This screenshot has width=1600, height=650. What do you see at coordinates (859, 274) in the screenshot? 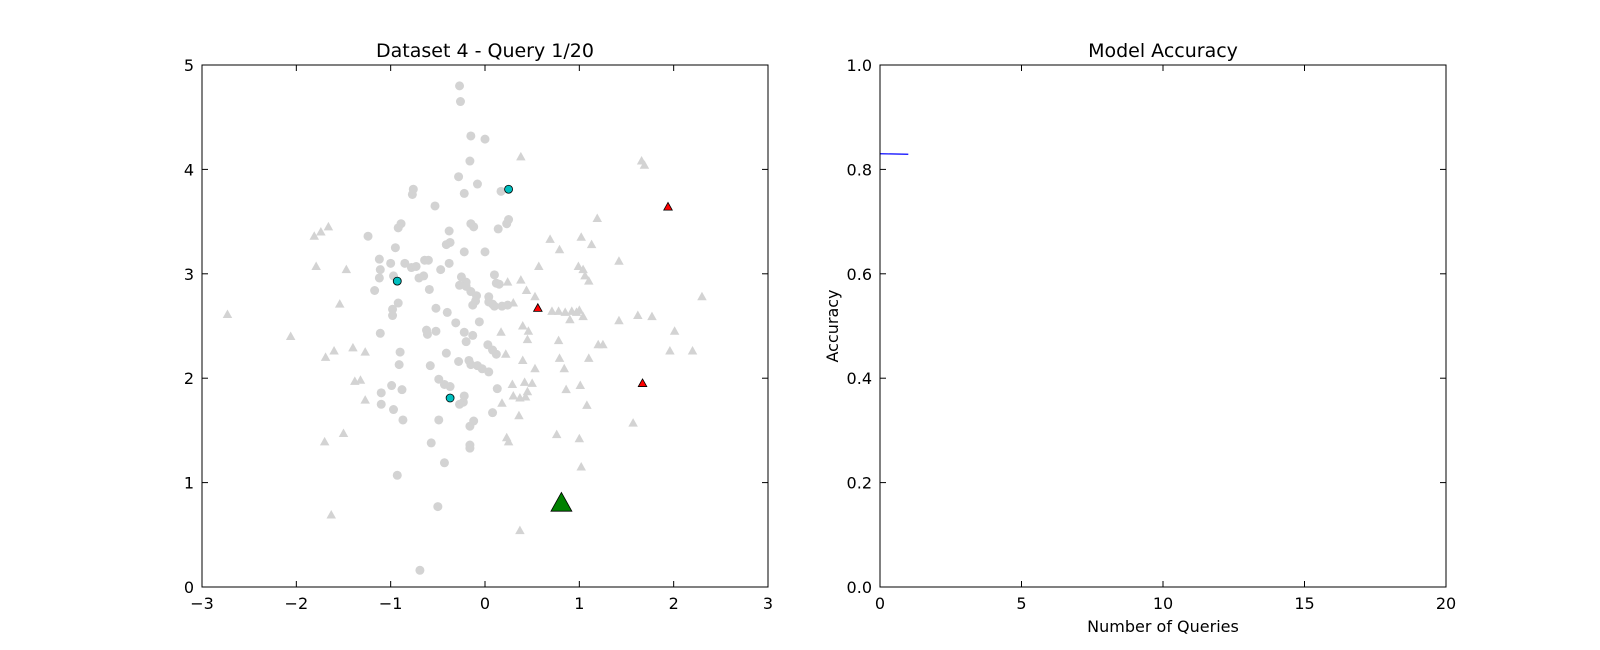
I see `accuracy-y-tick-label: 0.6` at bounding box center [859, 274].